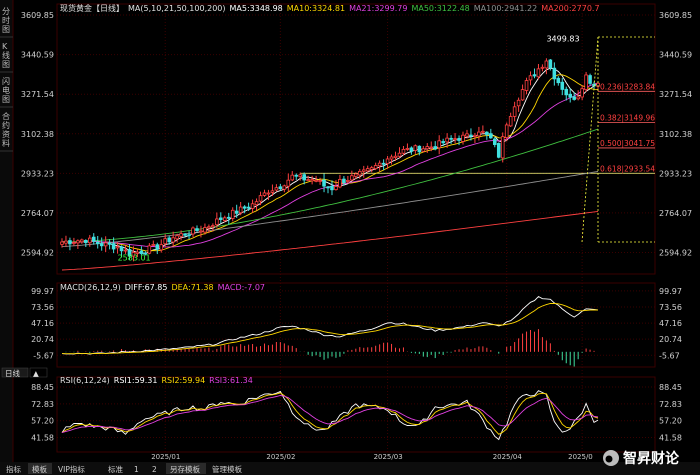 Image resolution: width=700 pixels, height=475 pixels. What do you see at coordinates (627, 118) in the screenshot?
I see `fib-label: 0.382|3149.96` at bounding box center [627, 118].